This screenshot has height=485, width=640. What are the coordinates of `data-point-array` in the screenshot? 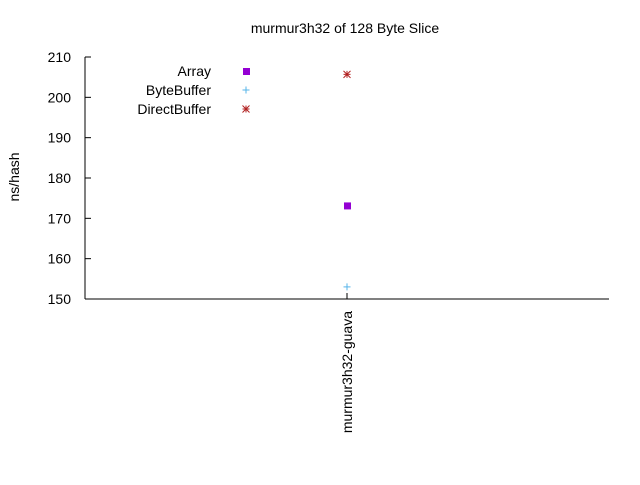 It's located at (347, 206).